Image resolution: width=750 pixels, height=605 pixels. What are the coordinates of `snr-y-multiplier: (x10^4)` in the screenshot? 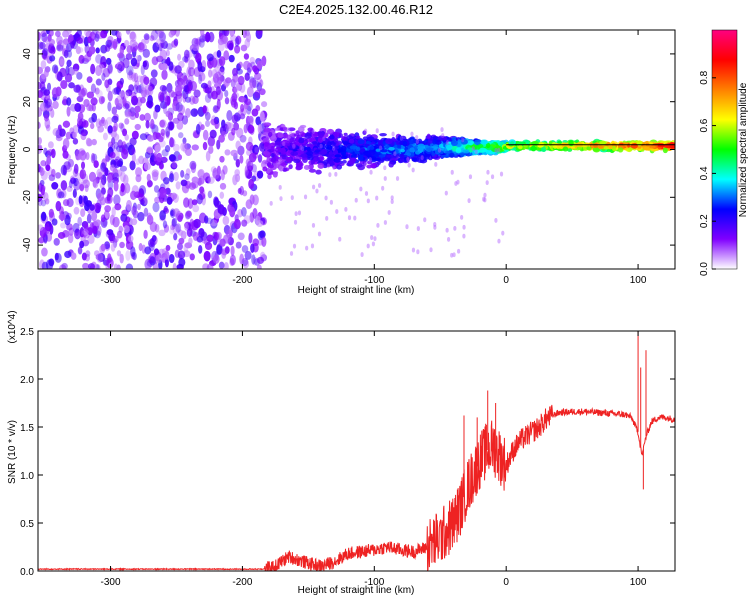 It's located at (12, 326).